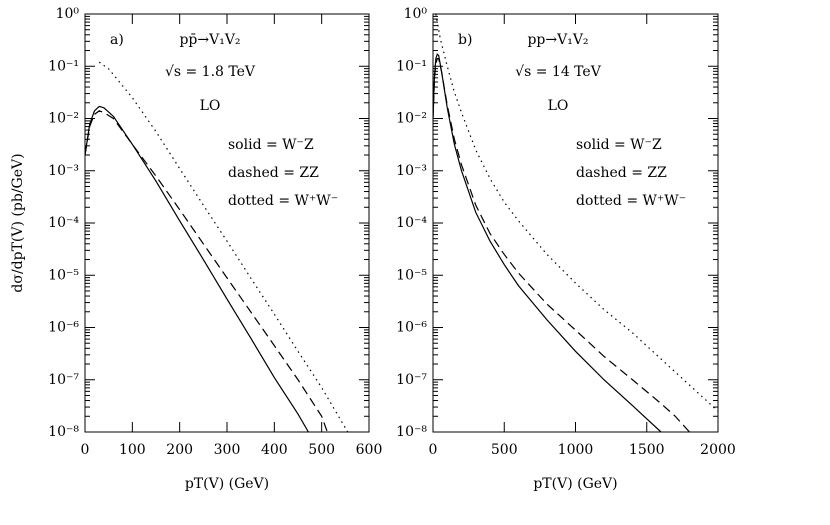 The width and height of the screenshot is (830, 525). What do you see at coordinates (576, 450) in the screenshot?
I see `x-tick-label: 1000` at bounding box center [576, 450].